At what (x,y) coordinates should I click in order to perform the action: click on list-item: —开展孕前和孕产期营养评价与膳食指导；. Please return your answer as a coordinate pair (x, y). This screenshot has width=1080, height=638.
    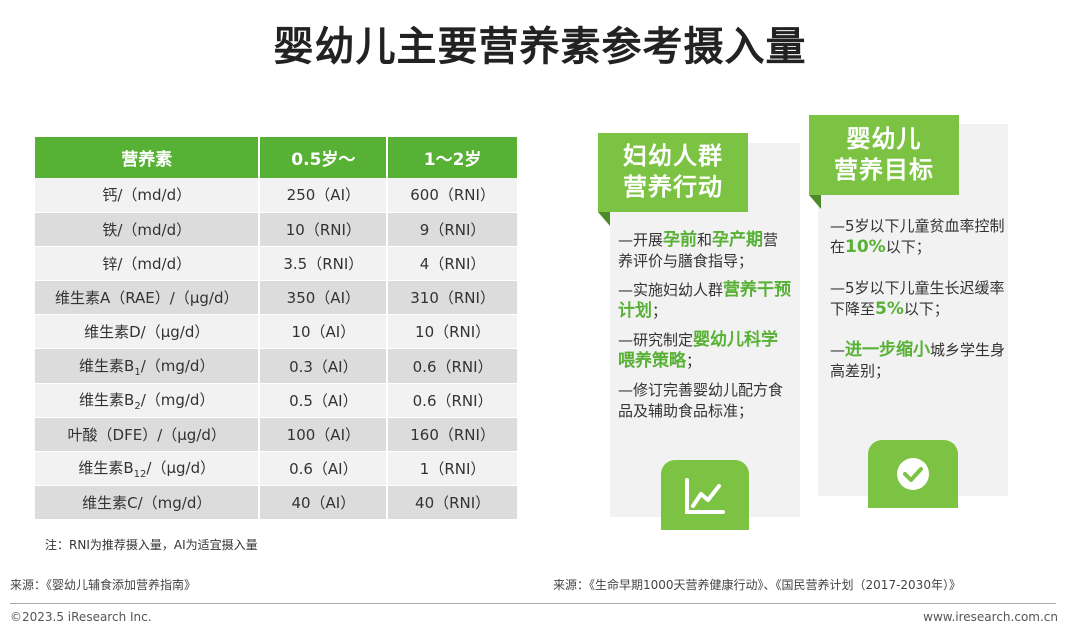
    Looking at the image, I should click on (698, 250).